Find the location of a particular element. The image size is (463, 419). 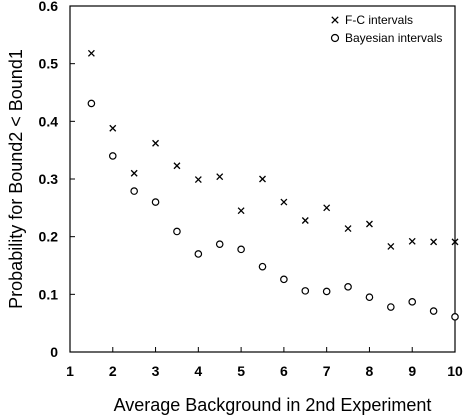

x-tick-label: 1 is located at coordinates (70, 371).